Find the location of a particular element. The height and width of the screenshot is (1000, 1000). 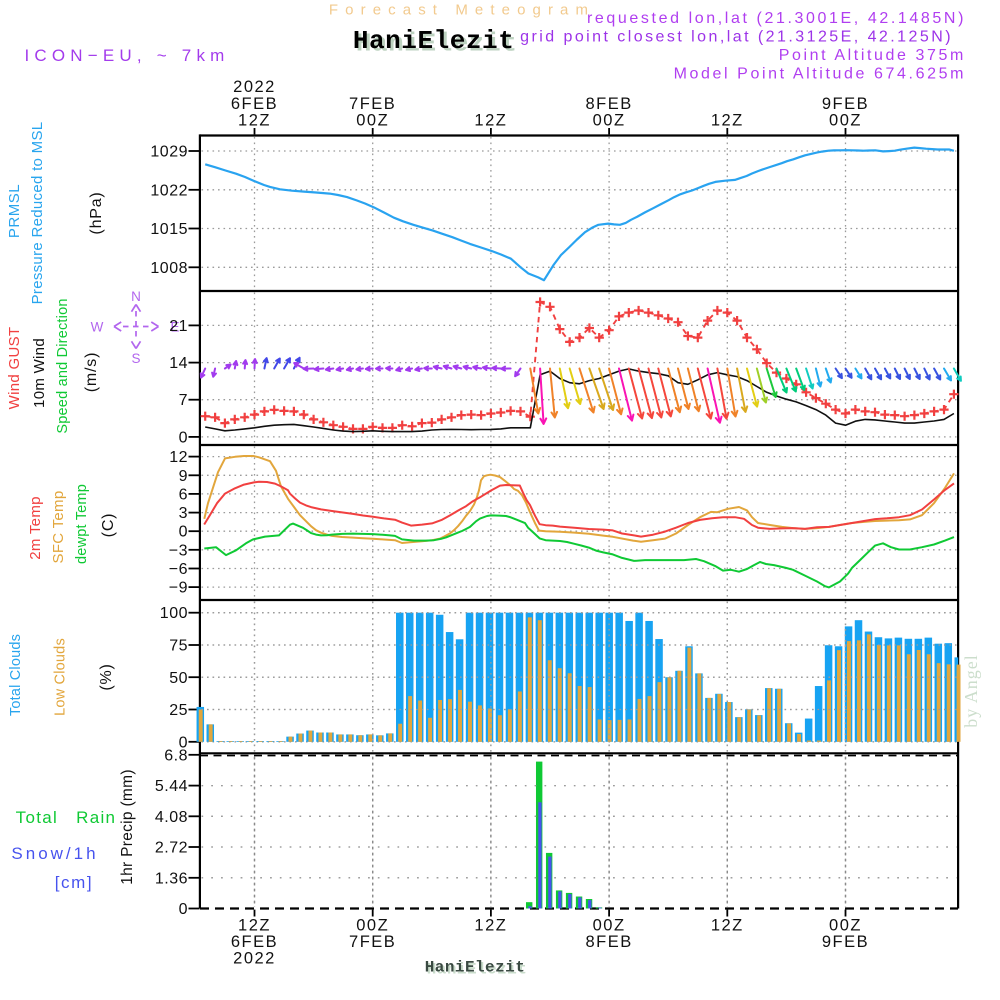

svg-text: 6.8 is located at coordinates (176, 755).